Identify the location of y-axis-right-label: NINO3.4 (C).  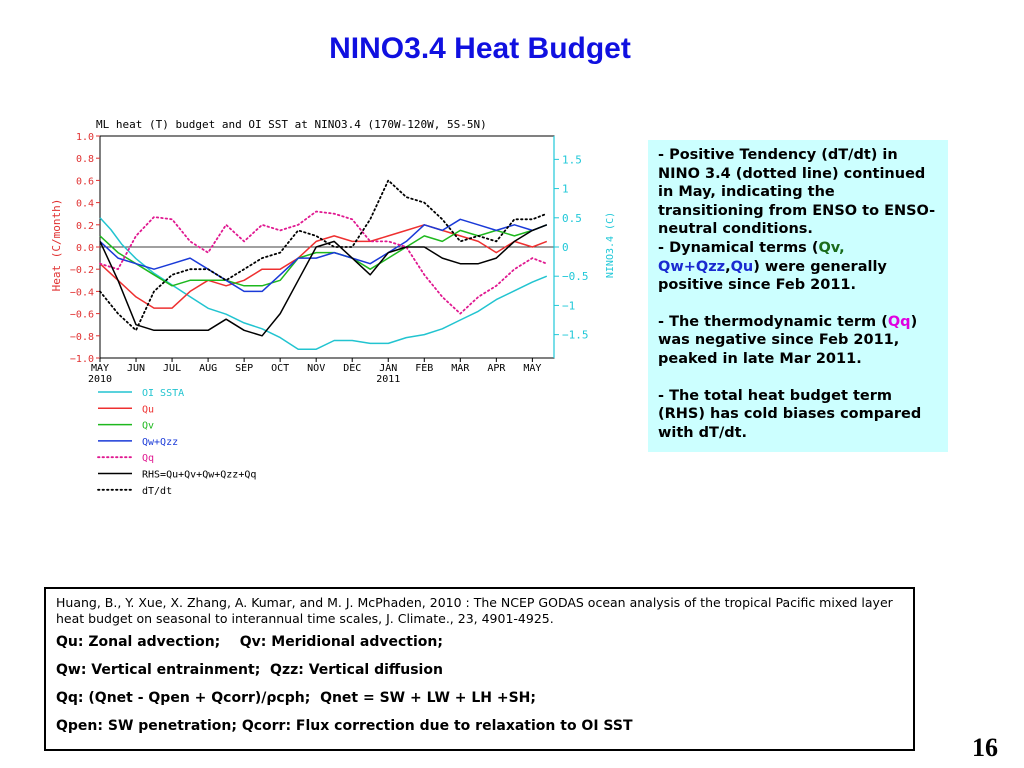
(610, 245).